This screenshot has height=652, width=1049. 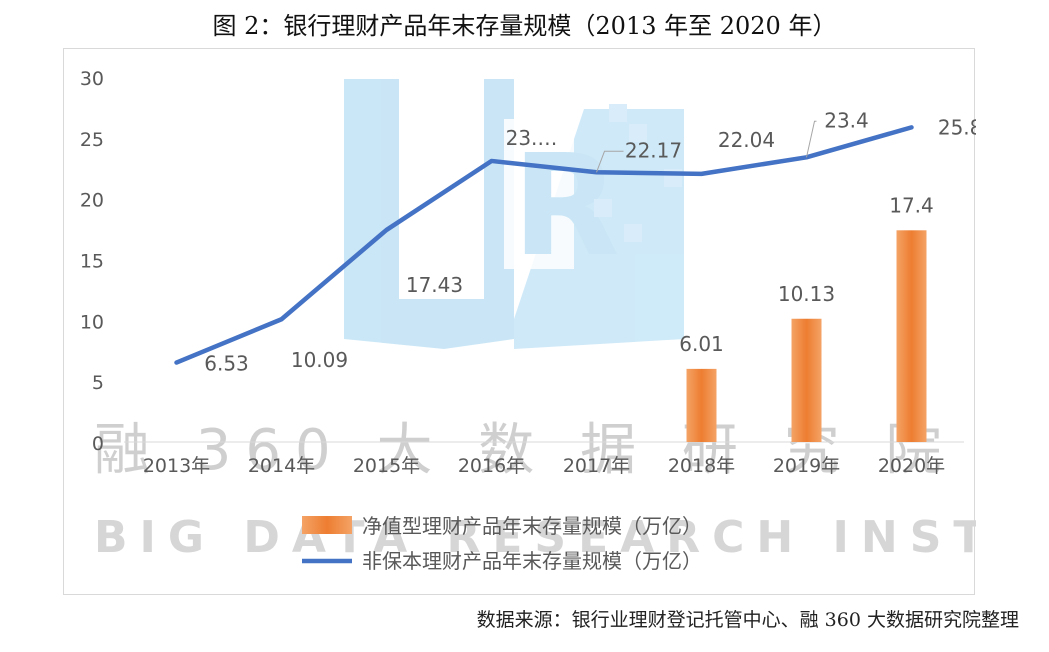 What do you see at coordinates (281, 466) in the screenshot?
I see `x-tick-label: 2014年` at bounding box center [281, 466].